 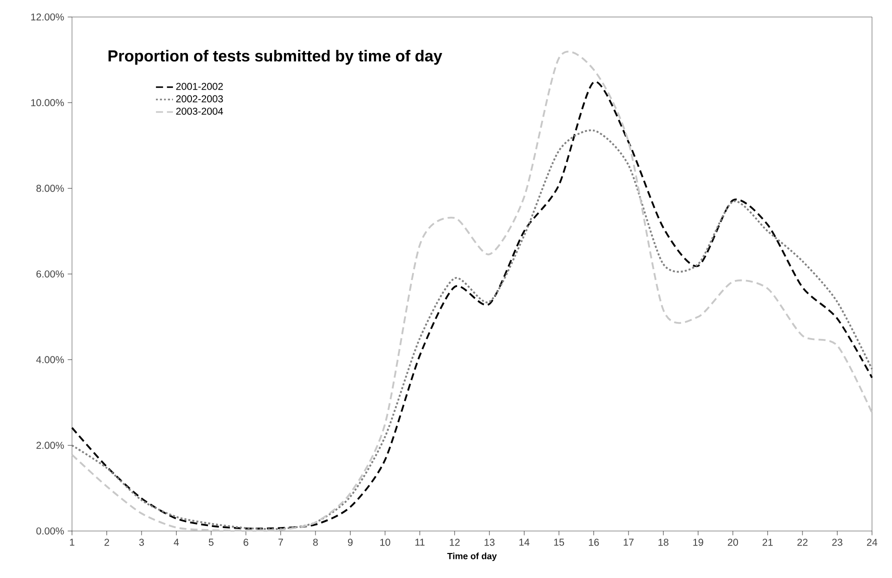 I want to click on y-tick-label: 0.00%, so click(x=50, y=531).